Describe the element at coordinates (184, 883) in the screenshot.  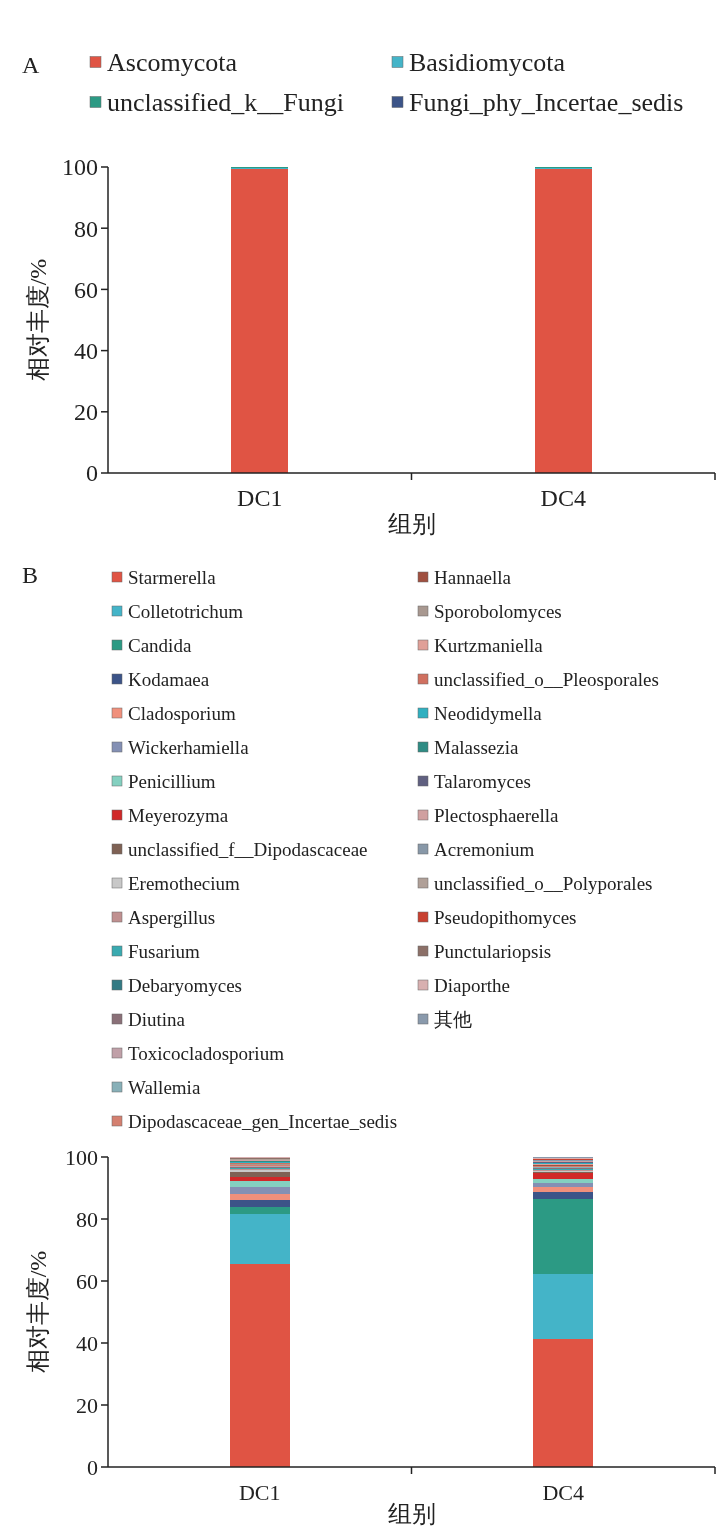
I see `legend-label: Eremothecium` at that location.